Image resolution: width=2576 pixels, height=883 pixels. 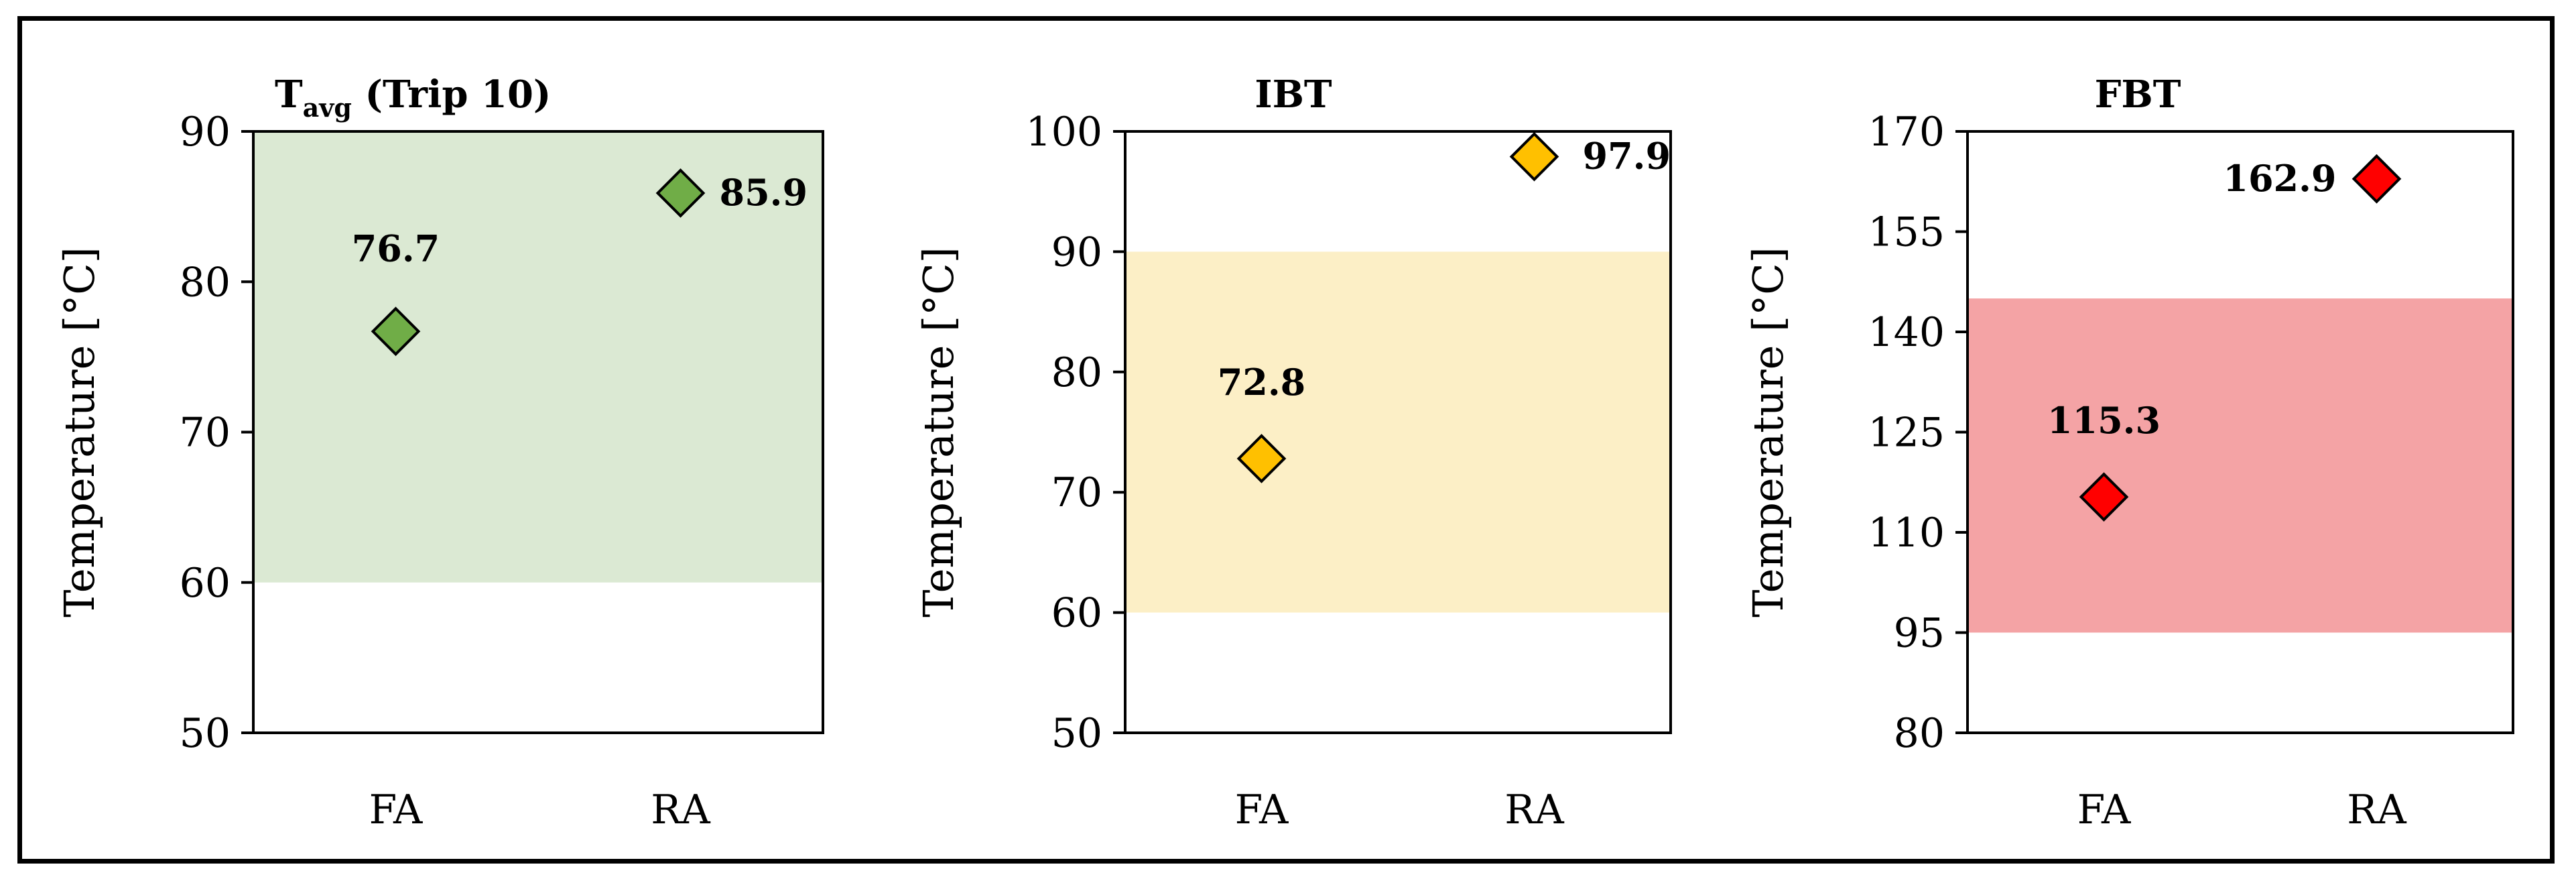 I want to click on chart-title: FBT, so click(x=2138, y=94).